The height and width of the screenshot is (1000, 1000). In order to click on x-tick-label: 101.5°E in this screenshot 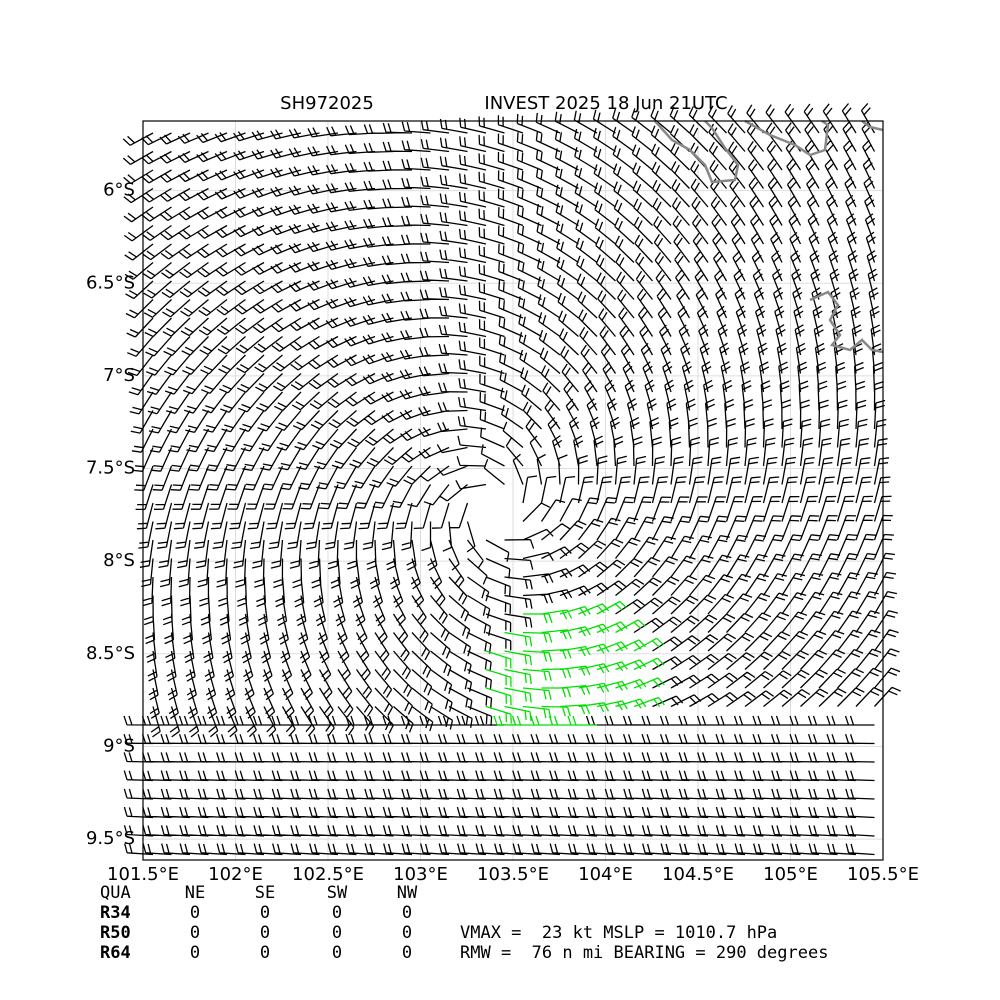, I will do `click(143, 874)`.